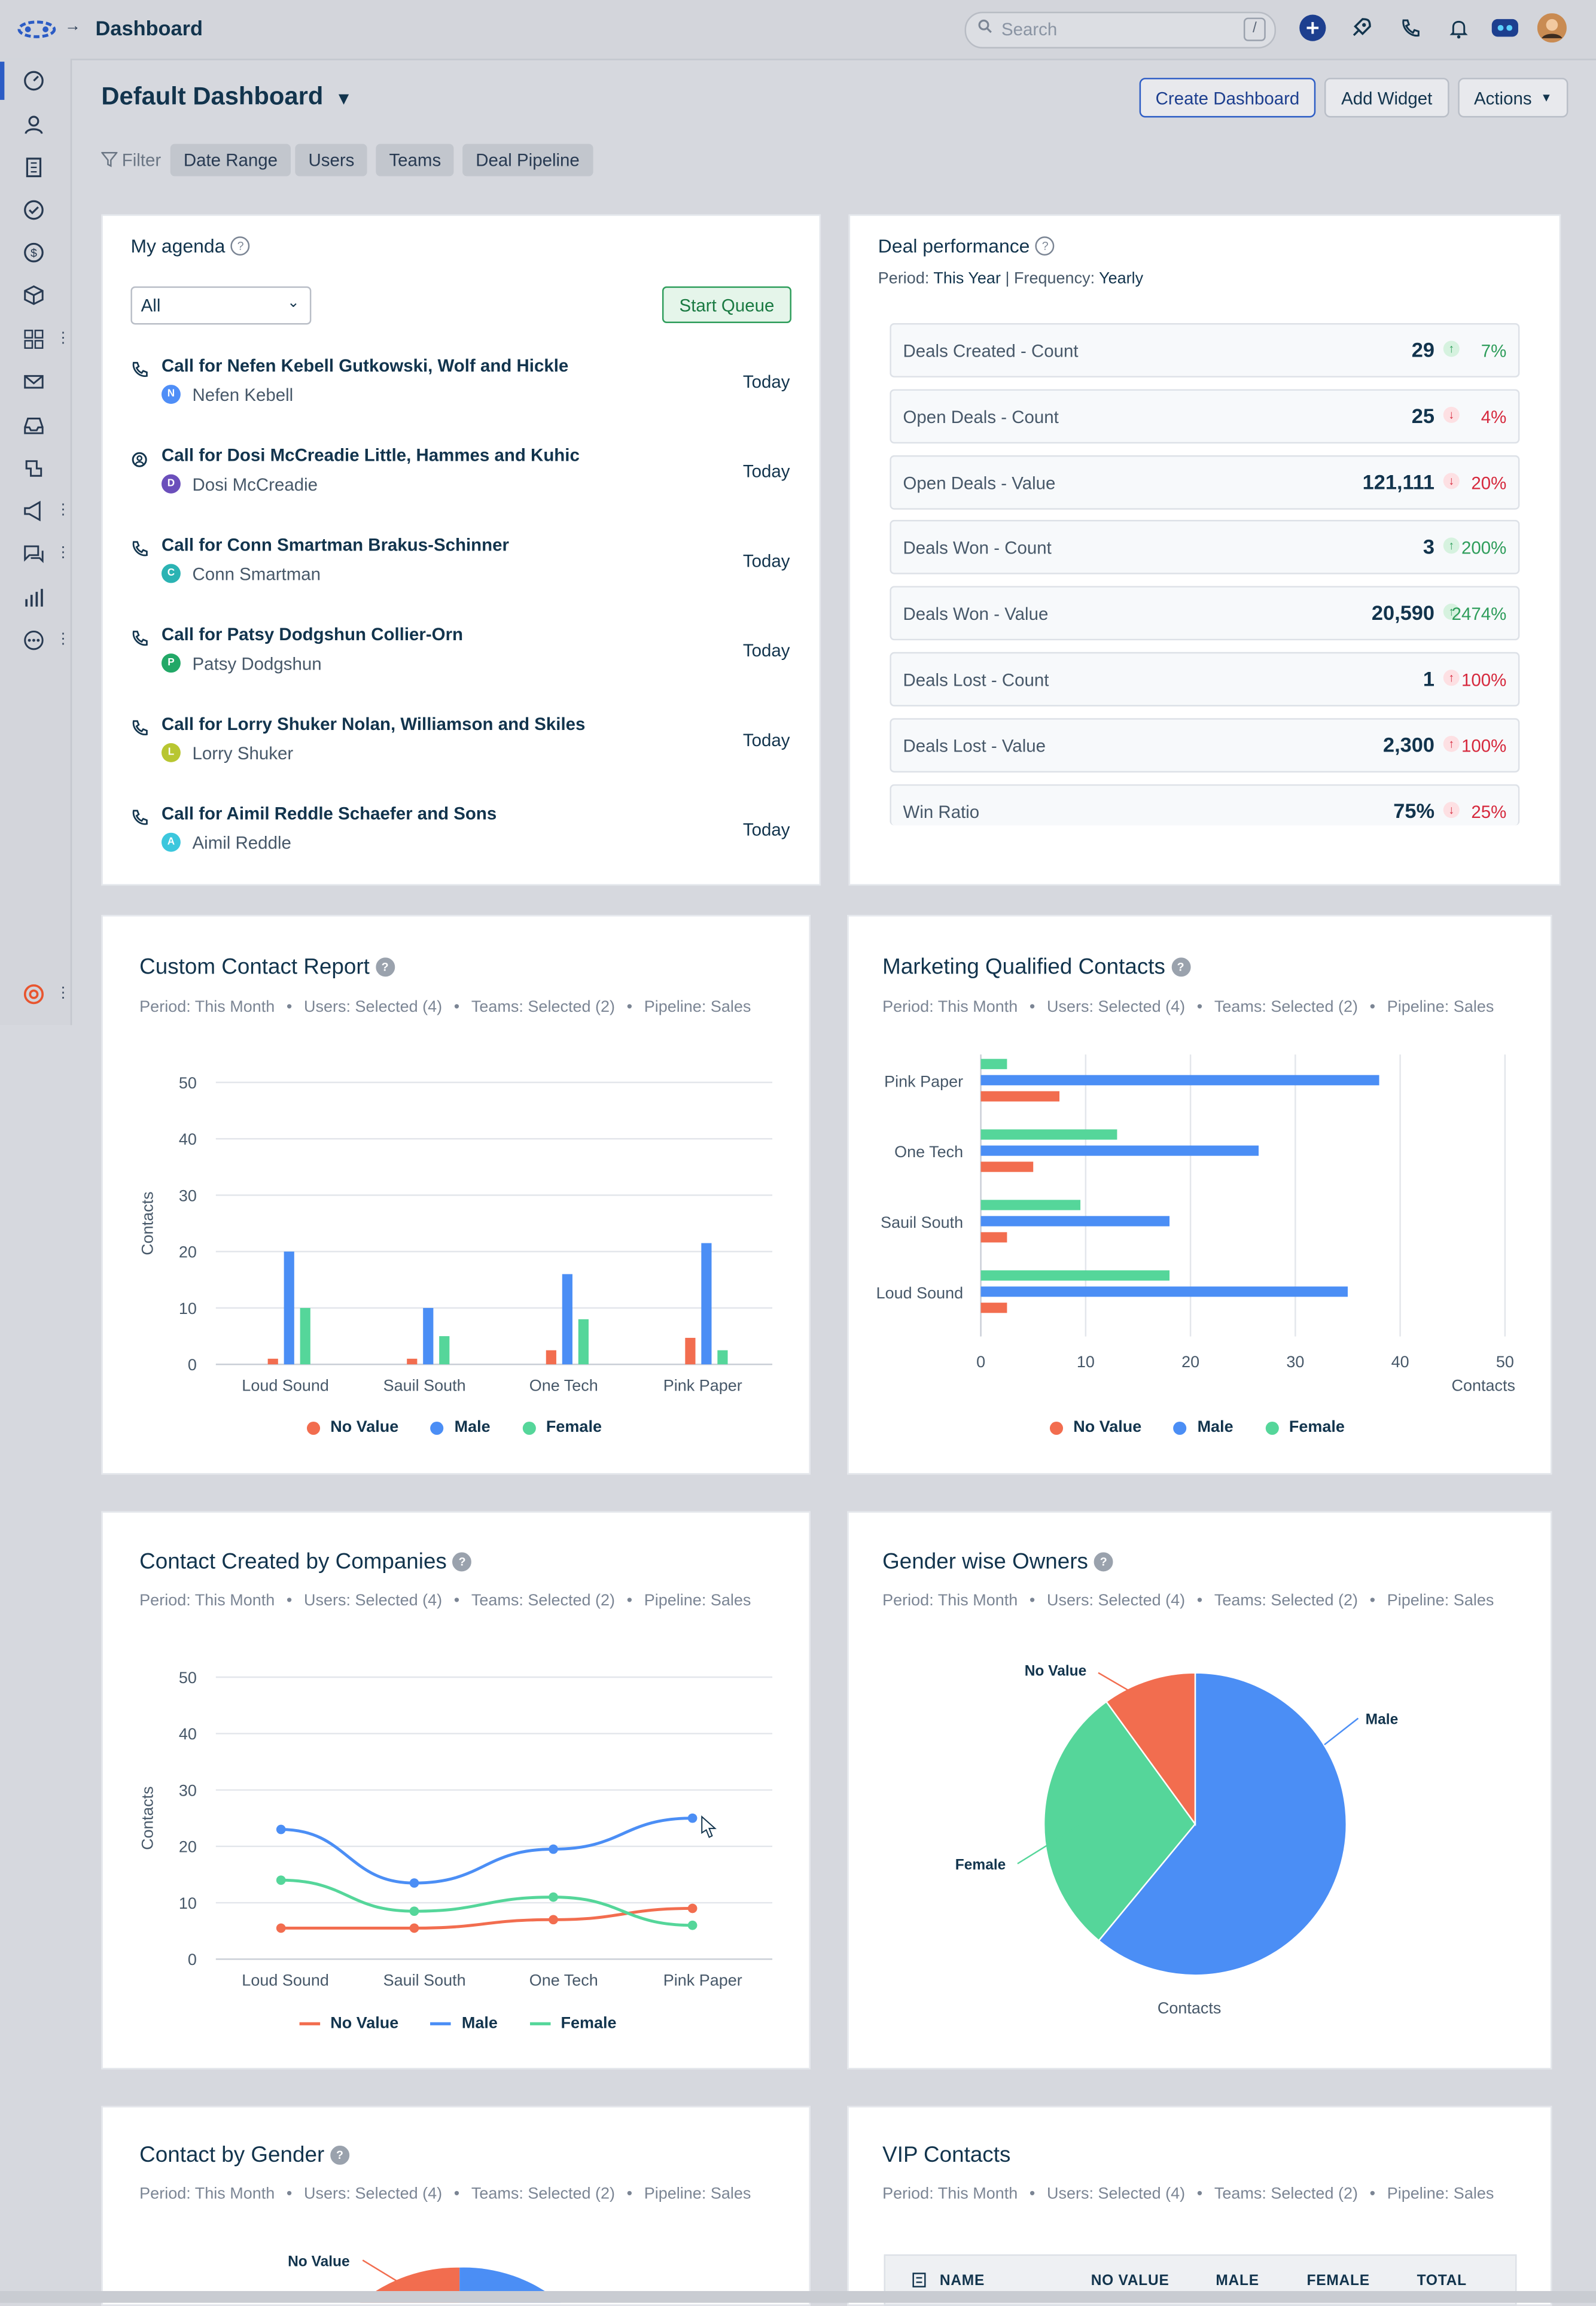 Image resolution: width=1596 pixels, height=2306 pixels. Describe the element at coordinates (33, 598) in the screenshot. I see `sidebar-item-reports` at that location.